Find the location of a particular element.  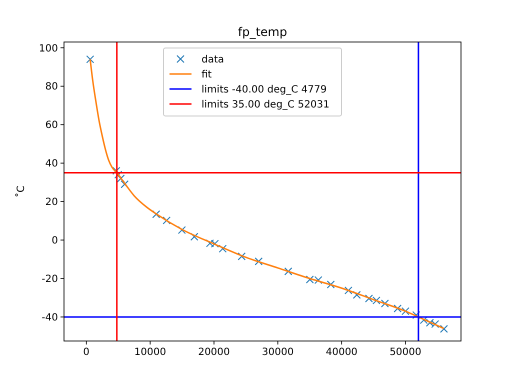

y-axis-title: ˚C is located at coordinates (21, 191).